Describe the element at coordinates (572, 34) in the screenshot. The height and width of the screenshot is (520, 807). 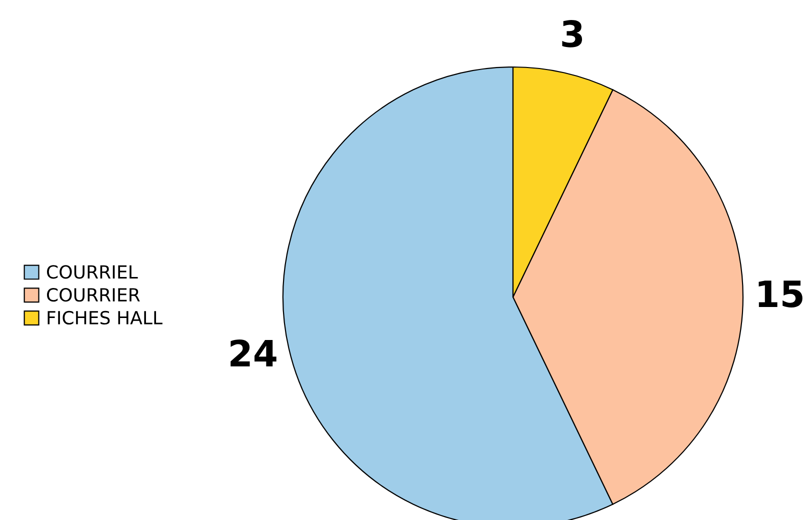
I see `data-label: 3` at that location.